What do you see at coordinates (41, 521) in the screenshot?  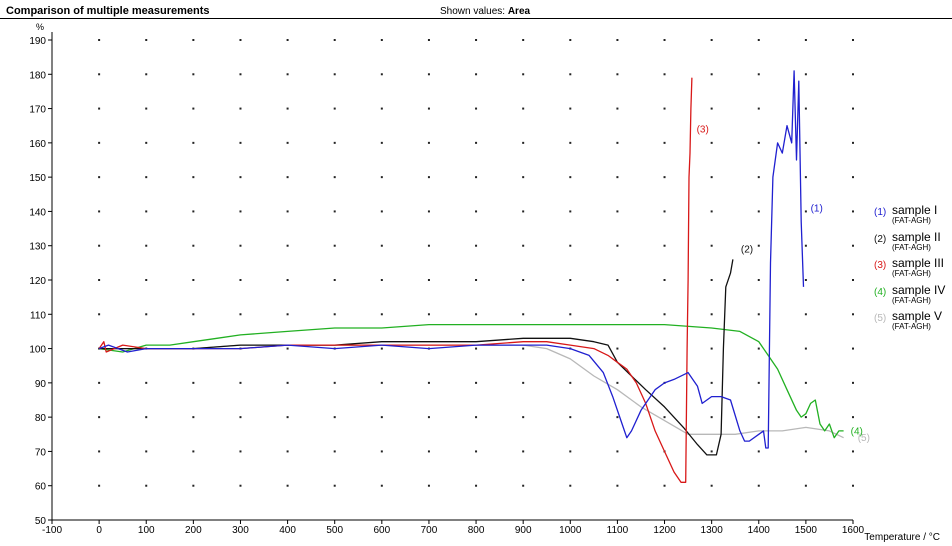 I see `y-tick-label: 50` at bounding box center [41, 521].